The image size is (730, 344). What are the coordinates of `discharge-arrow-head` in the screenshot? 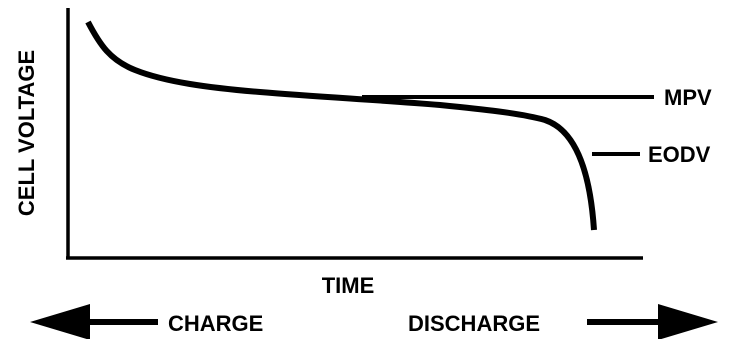 It's located at (688, 322).